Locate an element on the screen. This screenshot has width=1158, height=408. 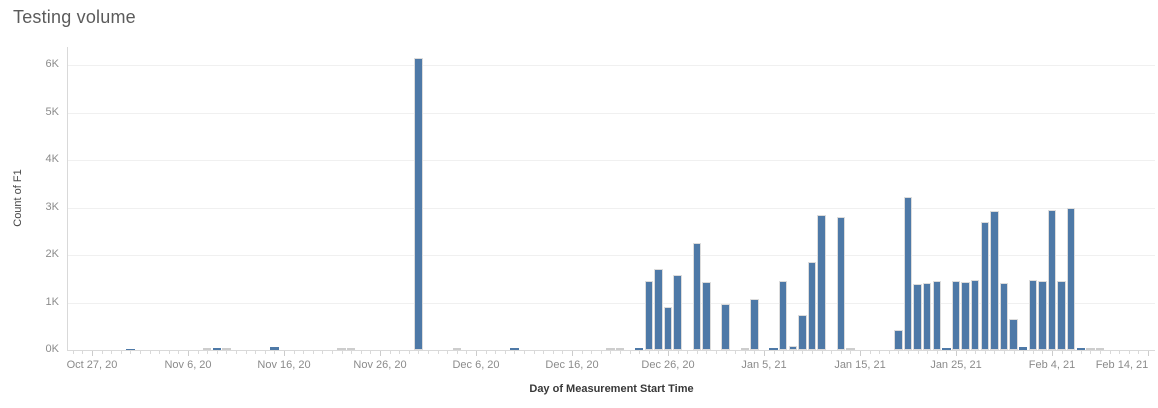
x-tick-label: Jan 5, 21 is located at coordinates (764, 365).